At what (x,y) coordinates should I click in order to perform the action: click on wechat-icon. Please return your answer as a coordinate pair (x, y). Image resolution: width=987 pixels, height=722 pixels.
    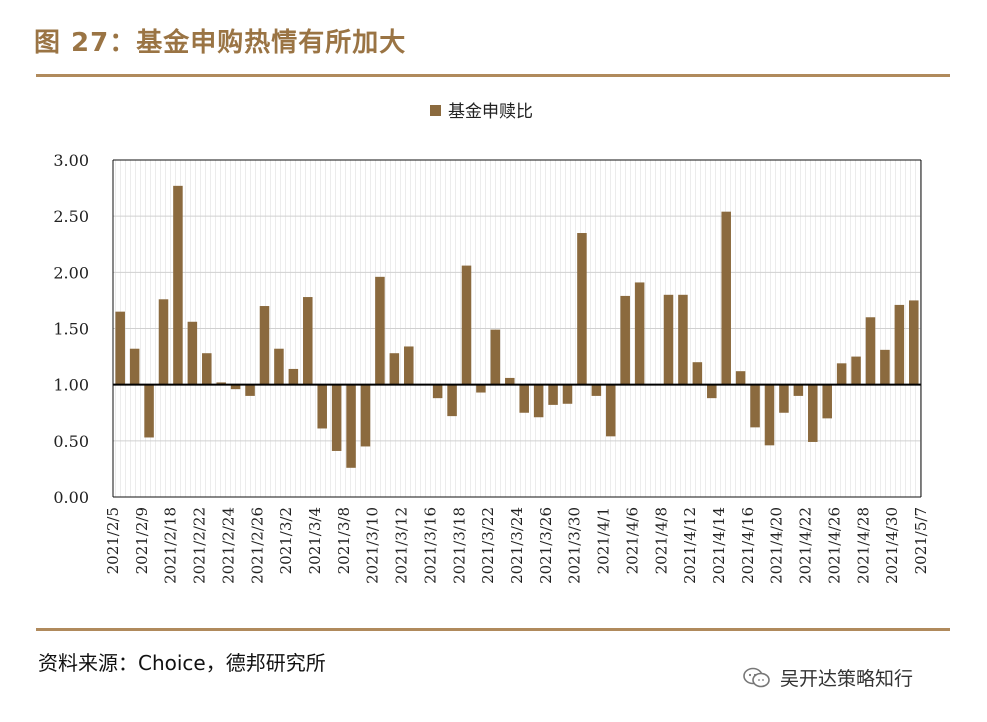
    Looking at the image, I should click on (756, 677).